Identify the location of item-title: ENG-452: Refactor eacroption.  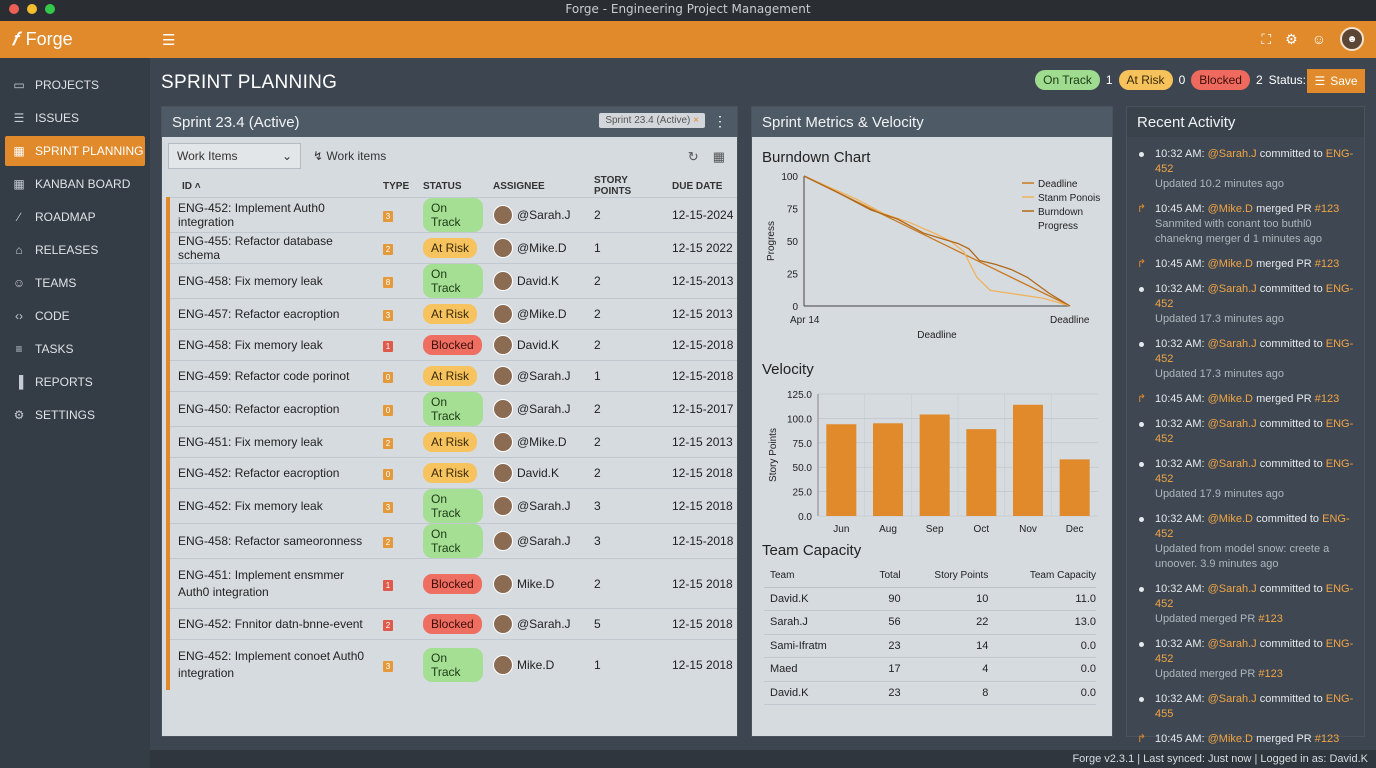
(259, 473).